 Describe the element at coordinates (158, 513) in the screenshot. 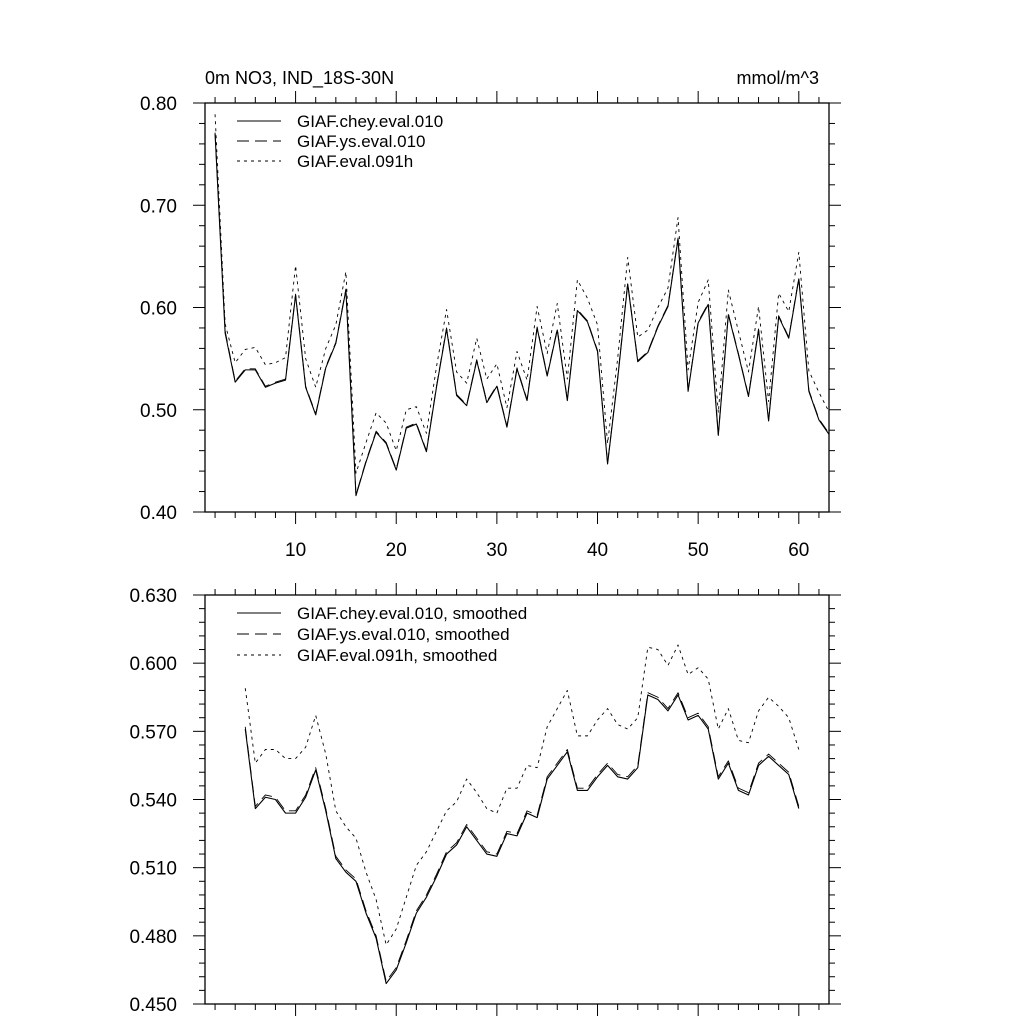

I see `y-tick-label: 0.40` at that location.